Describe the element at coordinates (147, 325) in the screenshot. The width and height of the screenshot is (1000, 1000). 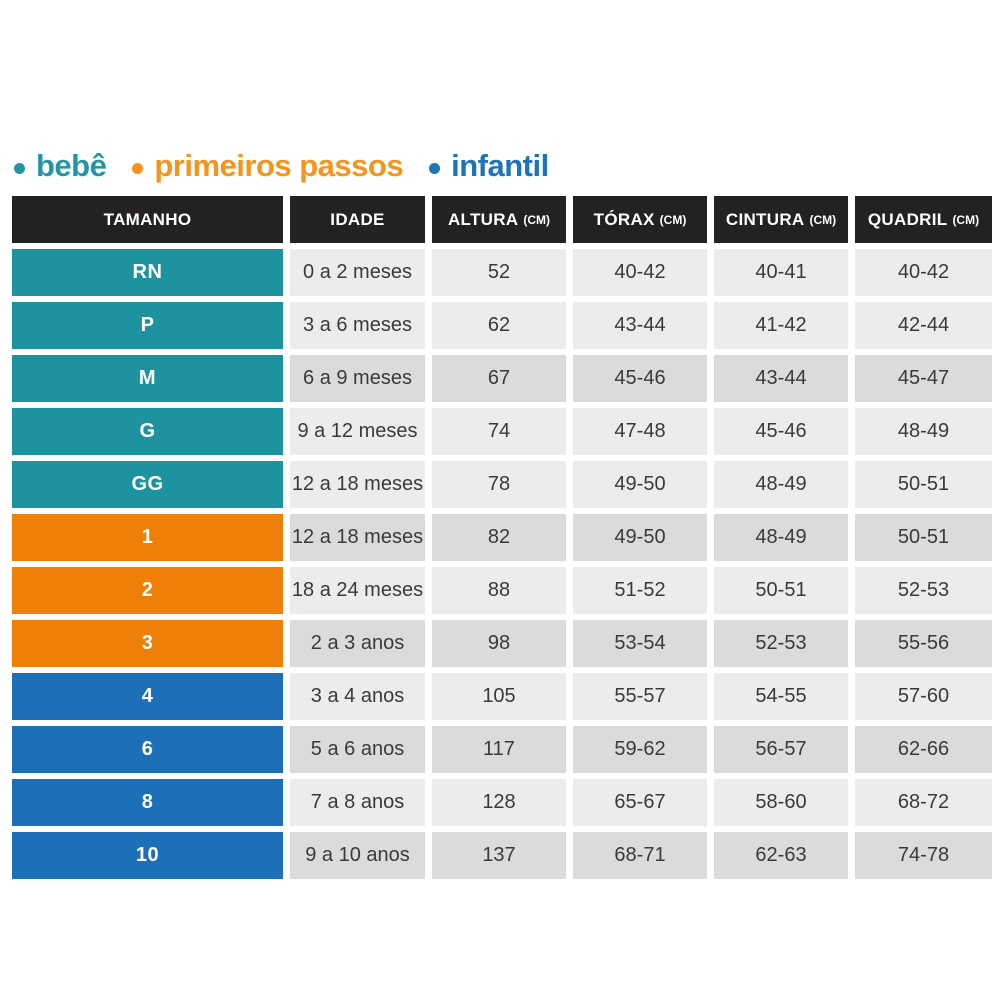
I see `size-cell: P` at that location.